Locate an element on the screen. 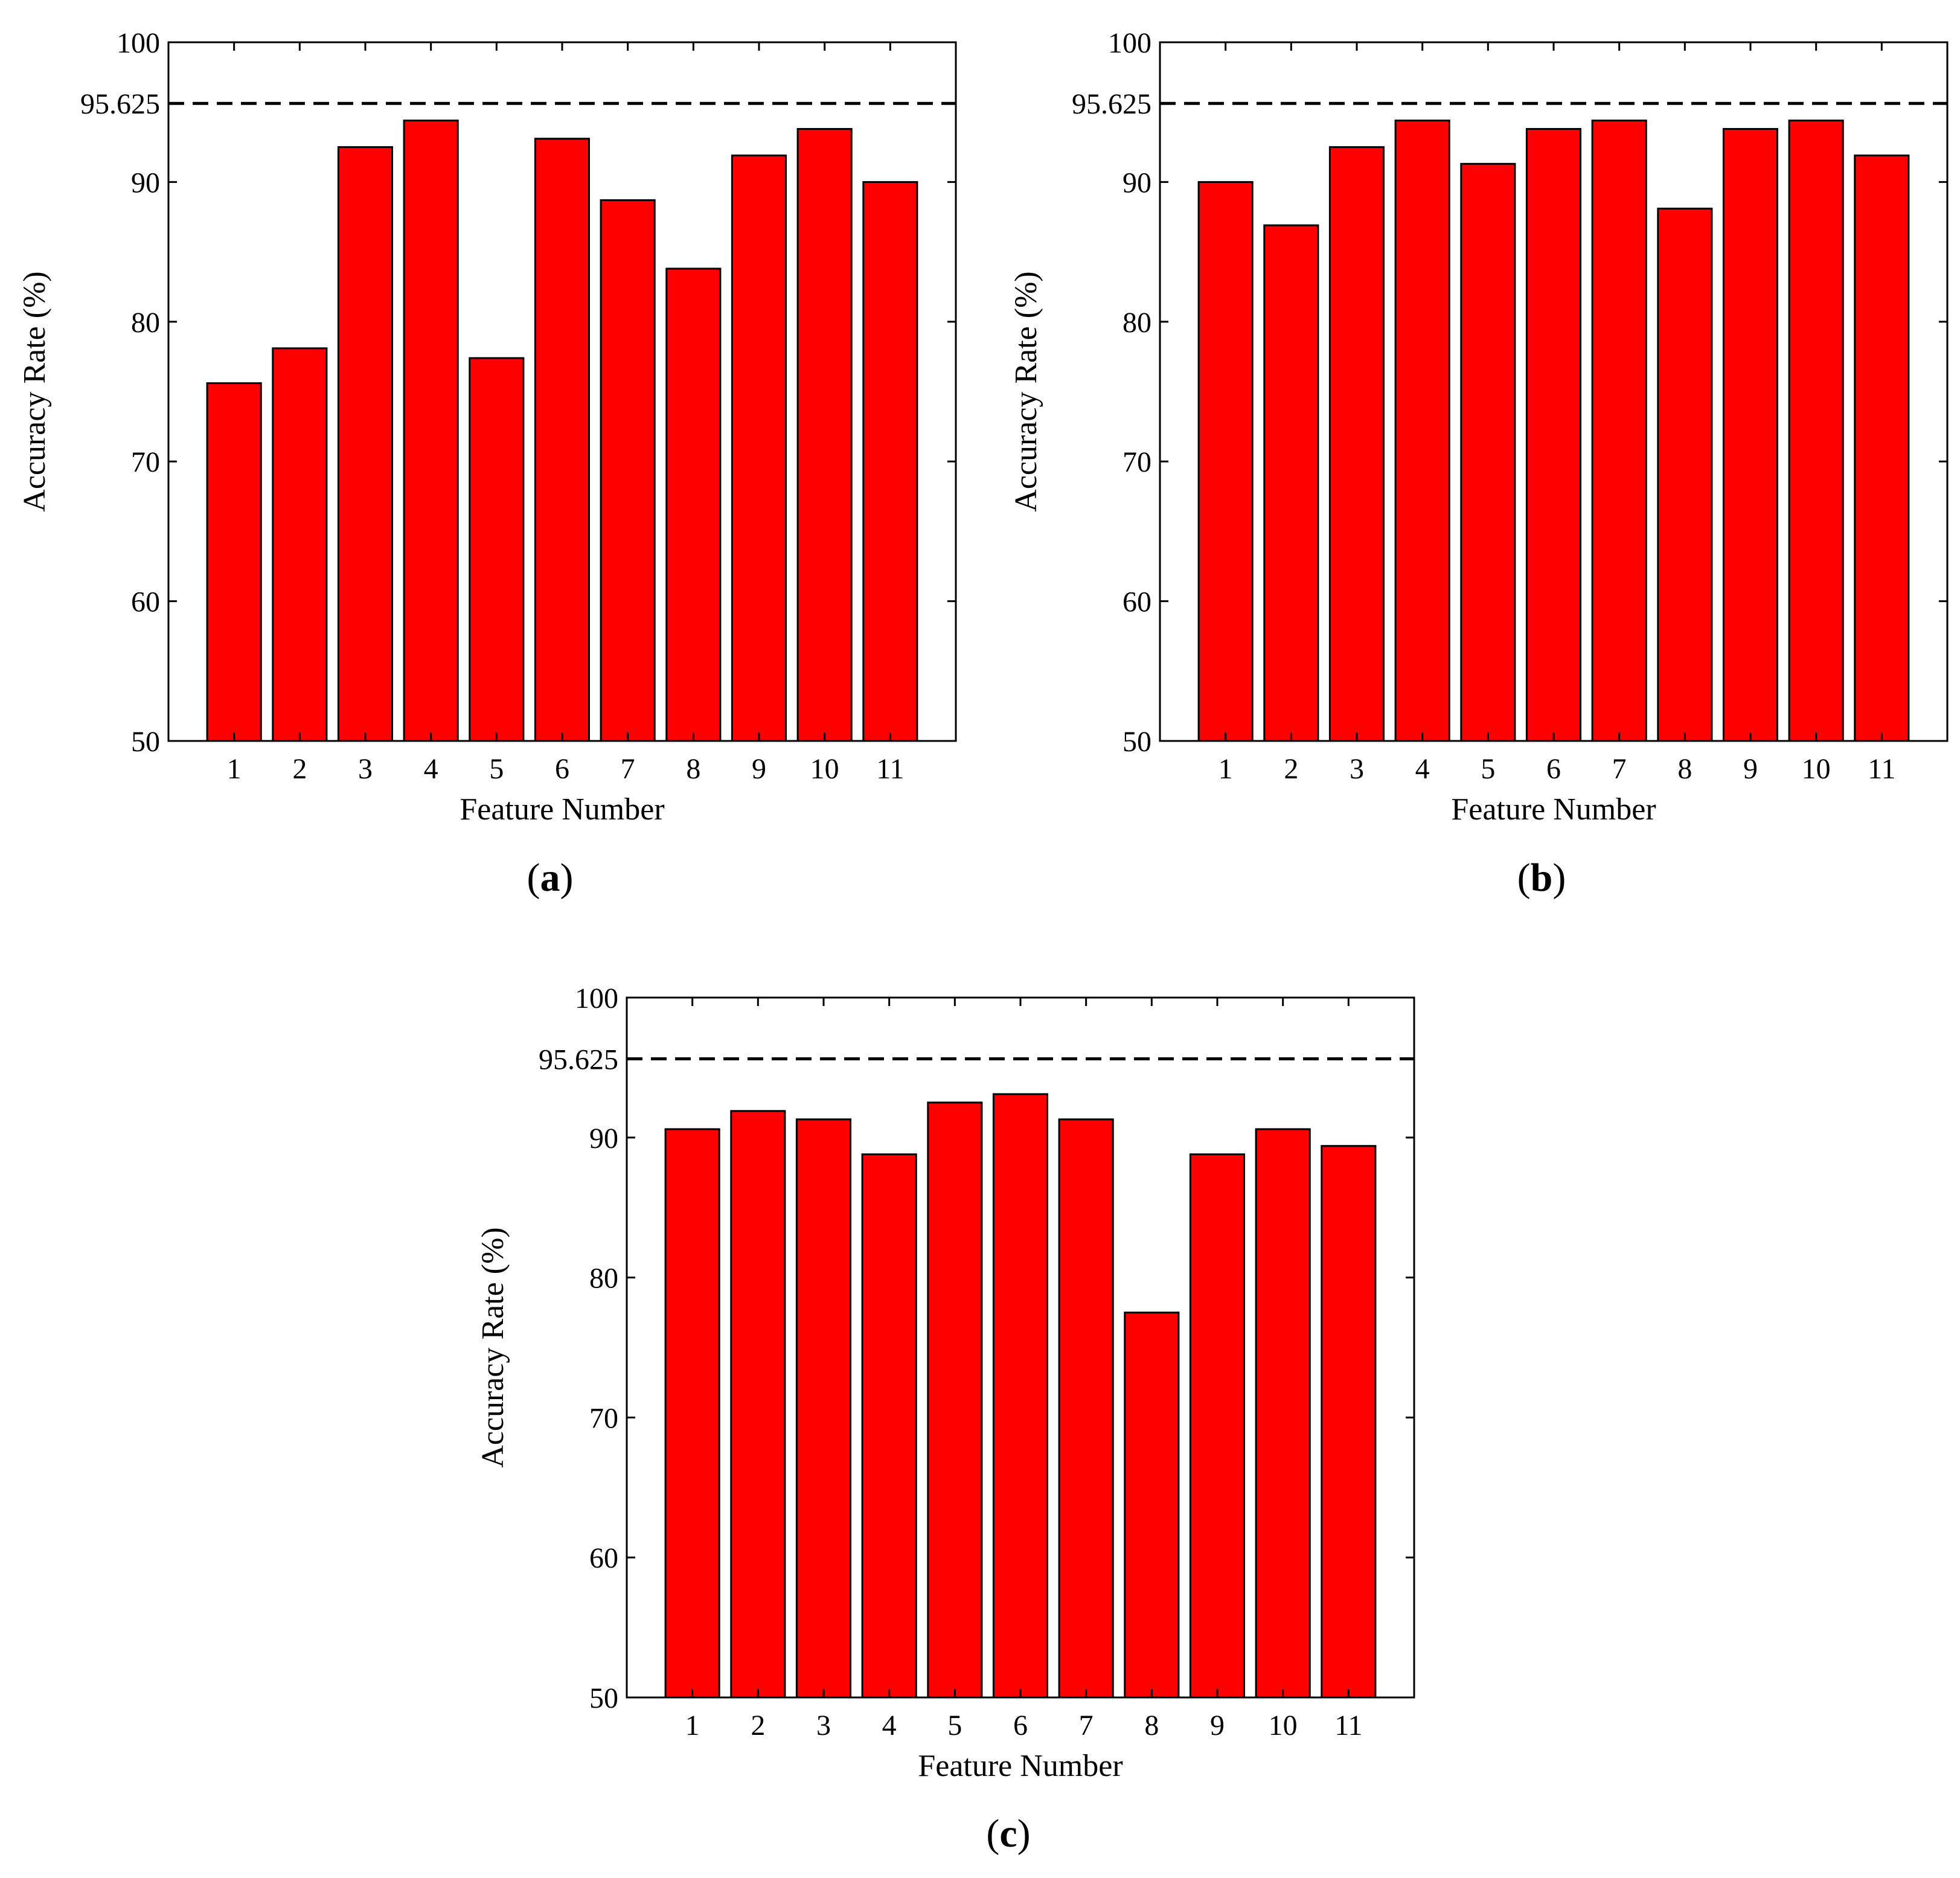 The height and width of the screenshot is (1878, 1960). panel-label-letter: b is located at coordinates (1542, 878).